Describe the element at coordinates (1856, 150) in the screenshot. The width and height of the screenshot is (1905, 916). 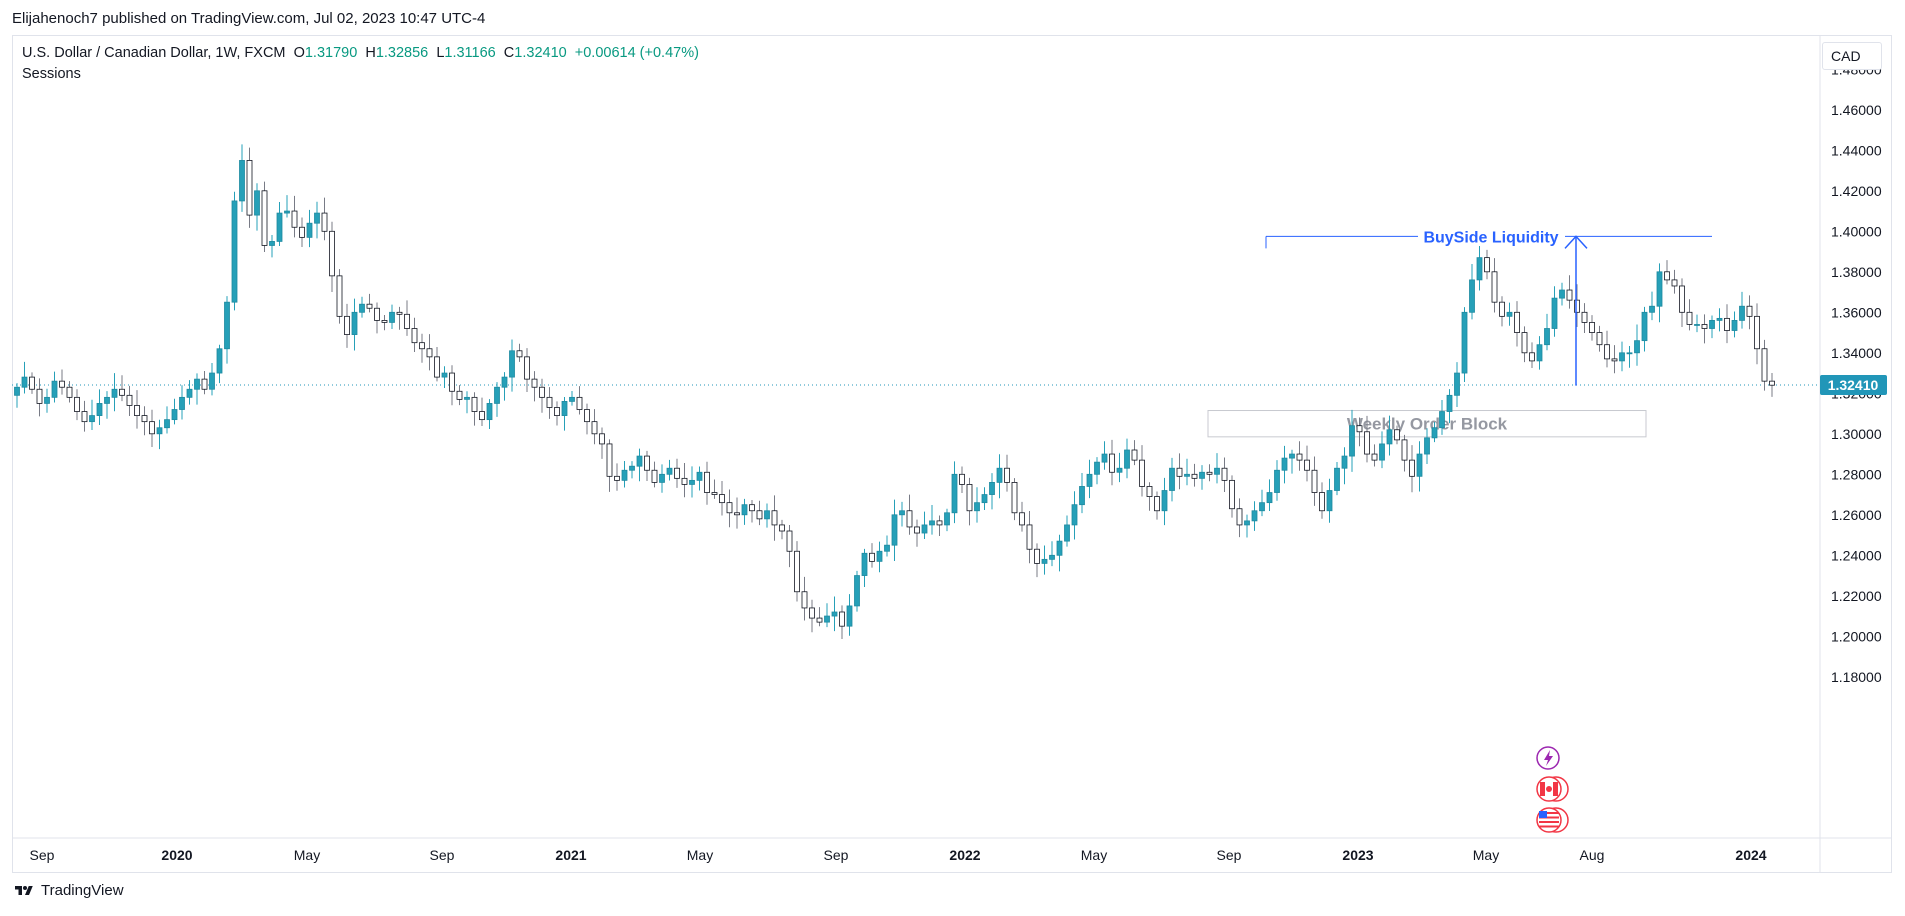
I see `y-tick-label: 1.44000` at that location.